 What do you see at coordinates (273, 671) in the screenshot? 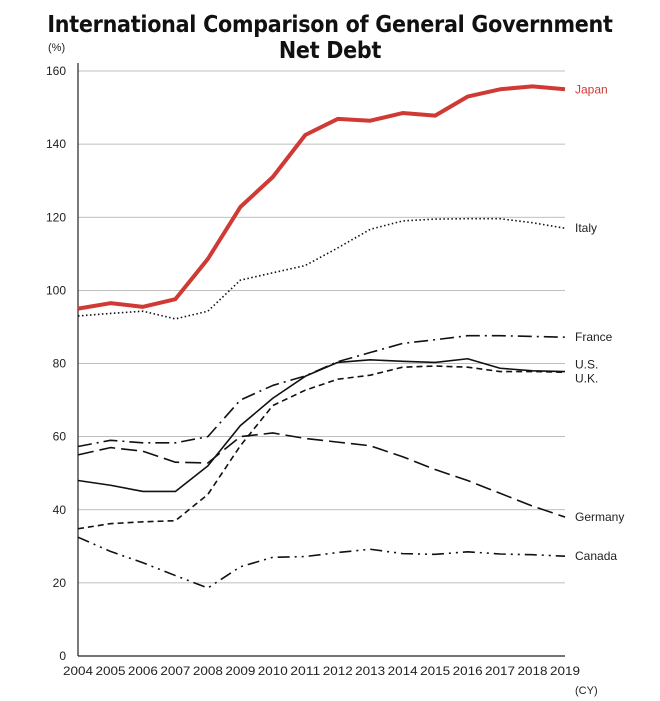
I see `x-tick-label: 2010` at bounding box center [273, 671].